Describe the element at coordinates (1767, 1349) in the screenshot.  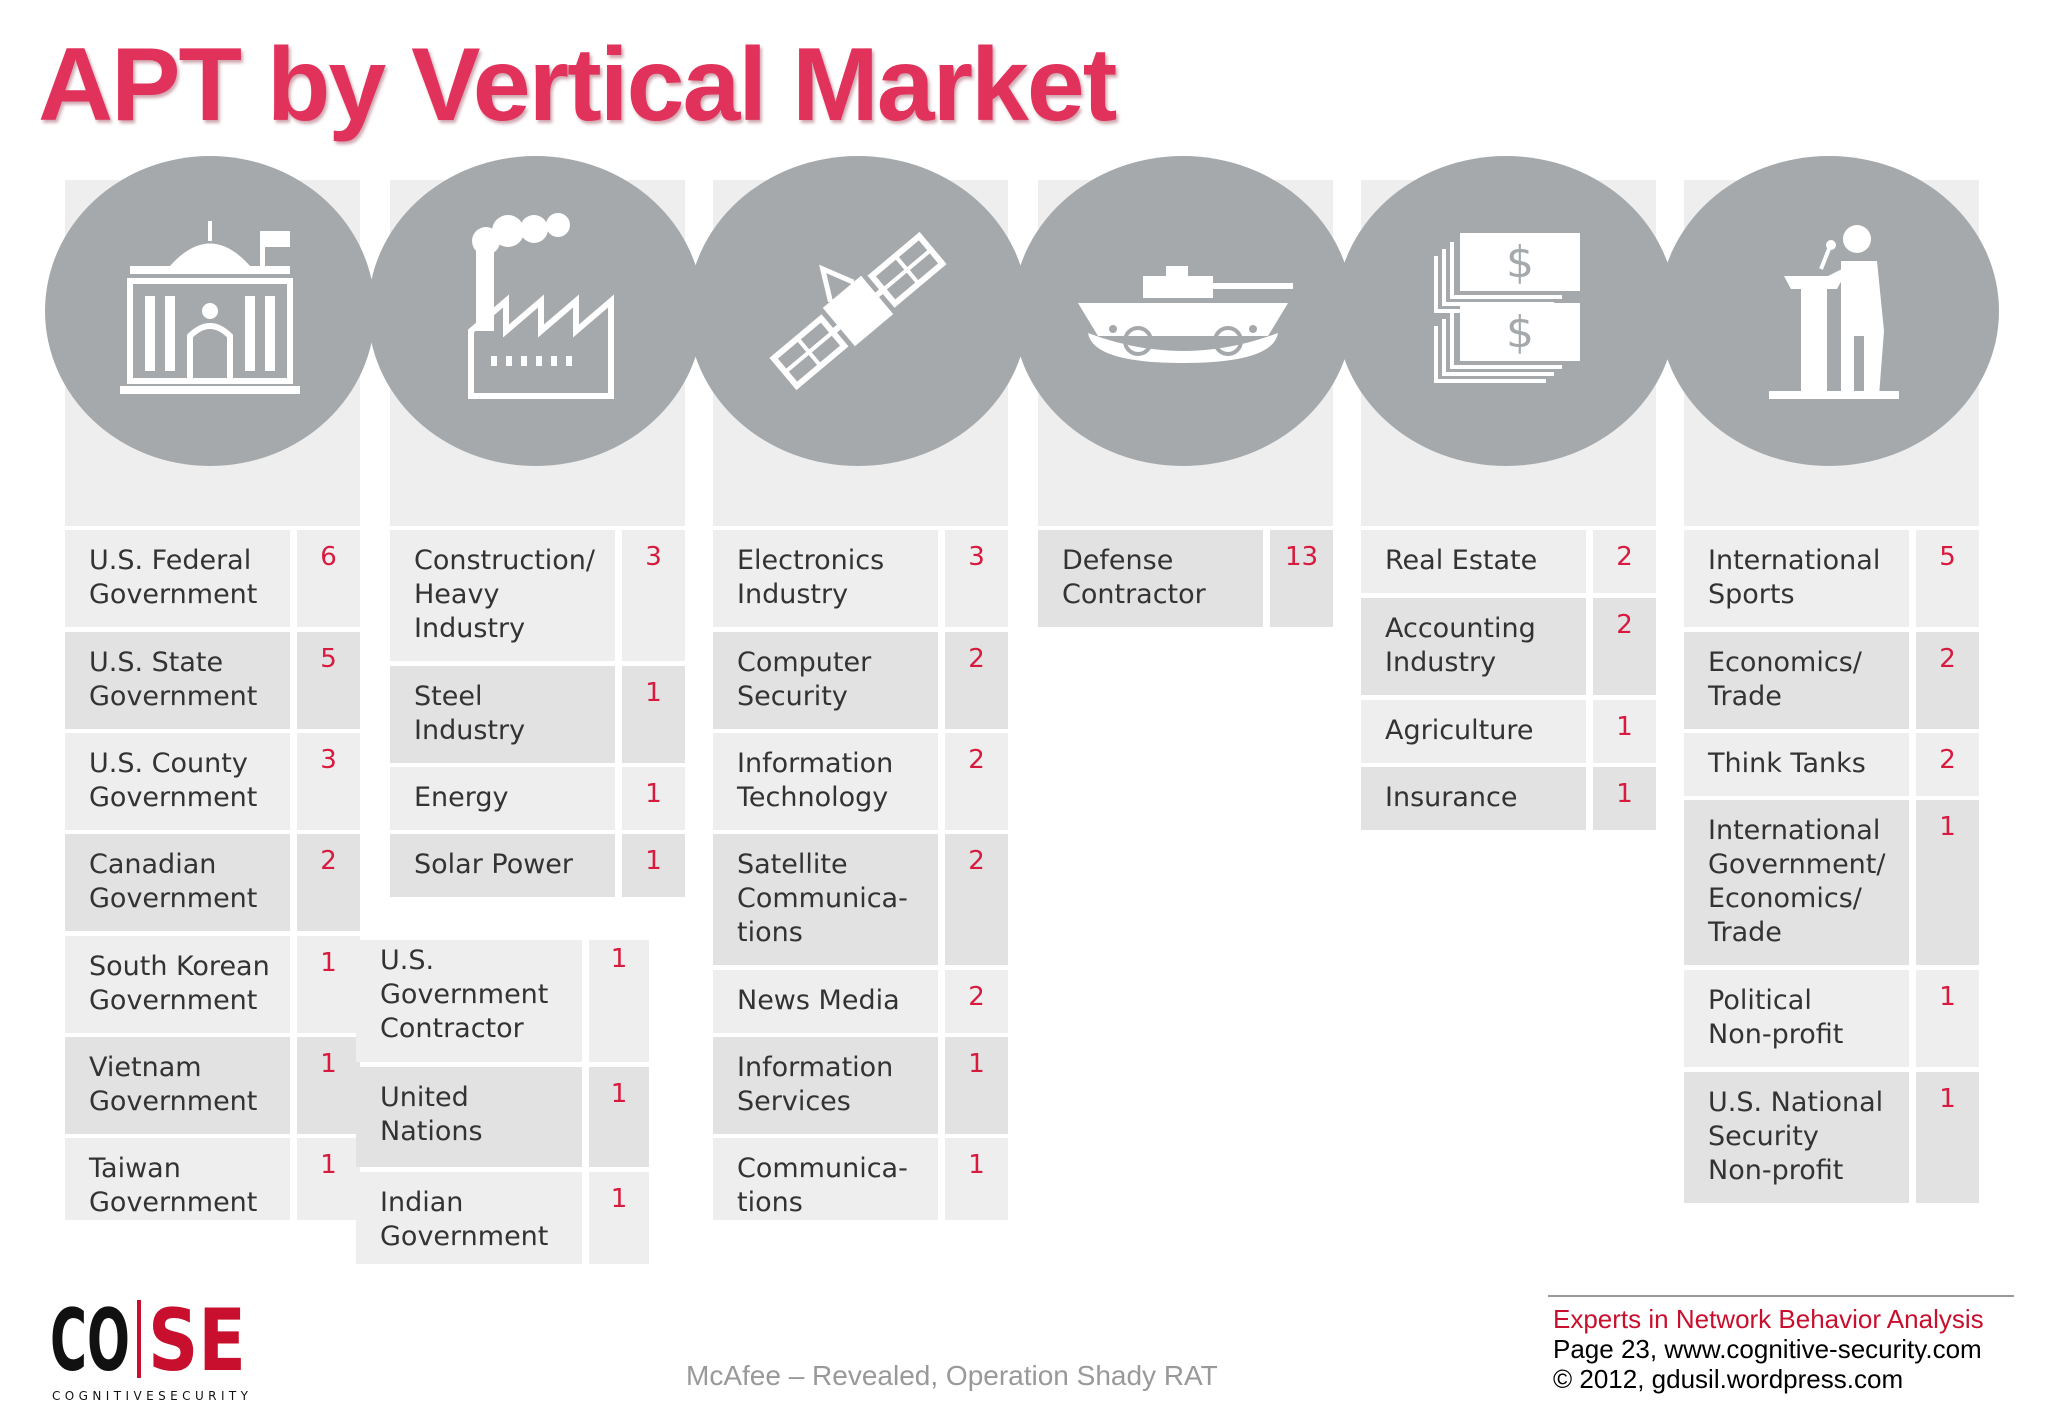
I see `footer-page-url: Page 23, www.cognitive-security.com` at that location.